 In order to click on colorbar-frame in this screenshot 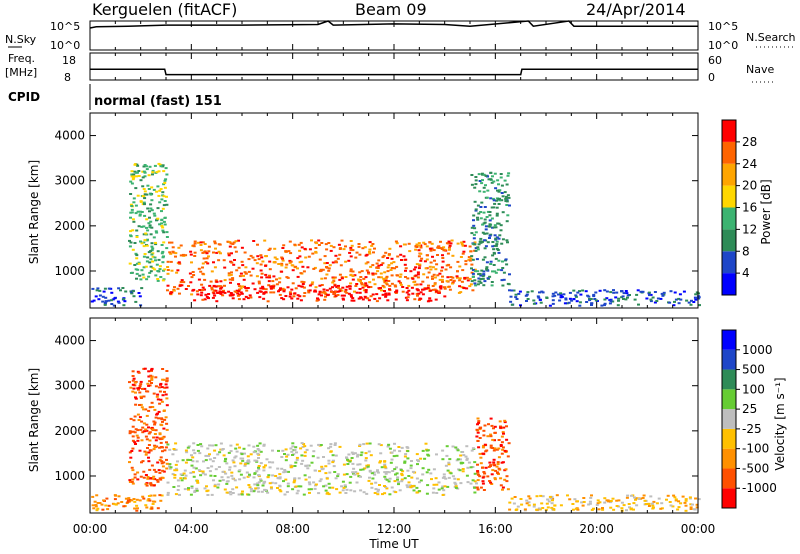, I will do `click(729, 419)`.